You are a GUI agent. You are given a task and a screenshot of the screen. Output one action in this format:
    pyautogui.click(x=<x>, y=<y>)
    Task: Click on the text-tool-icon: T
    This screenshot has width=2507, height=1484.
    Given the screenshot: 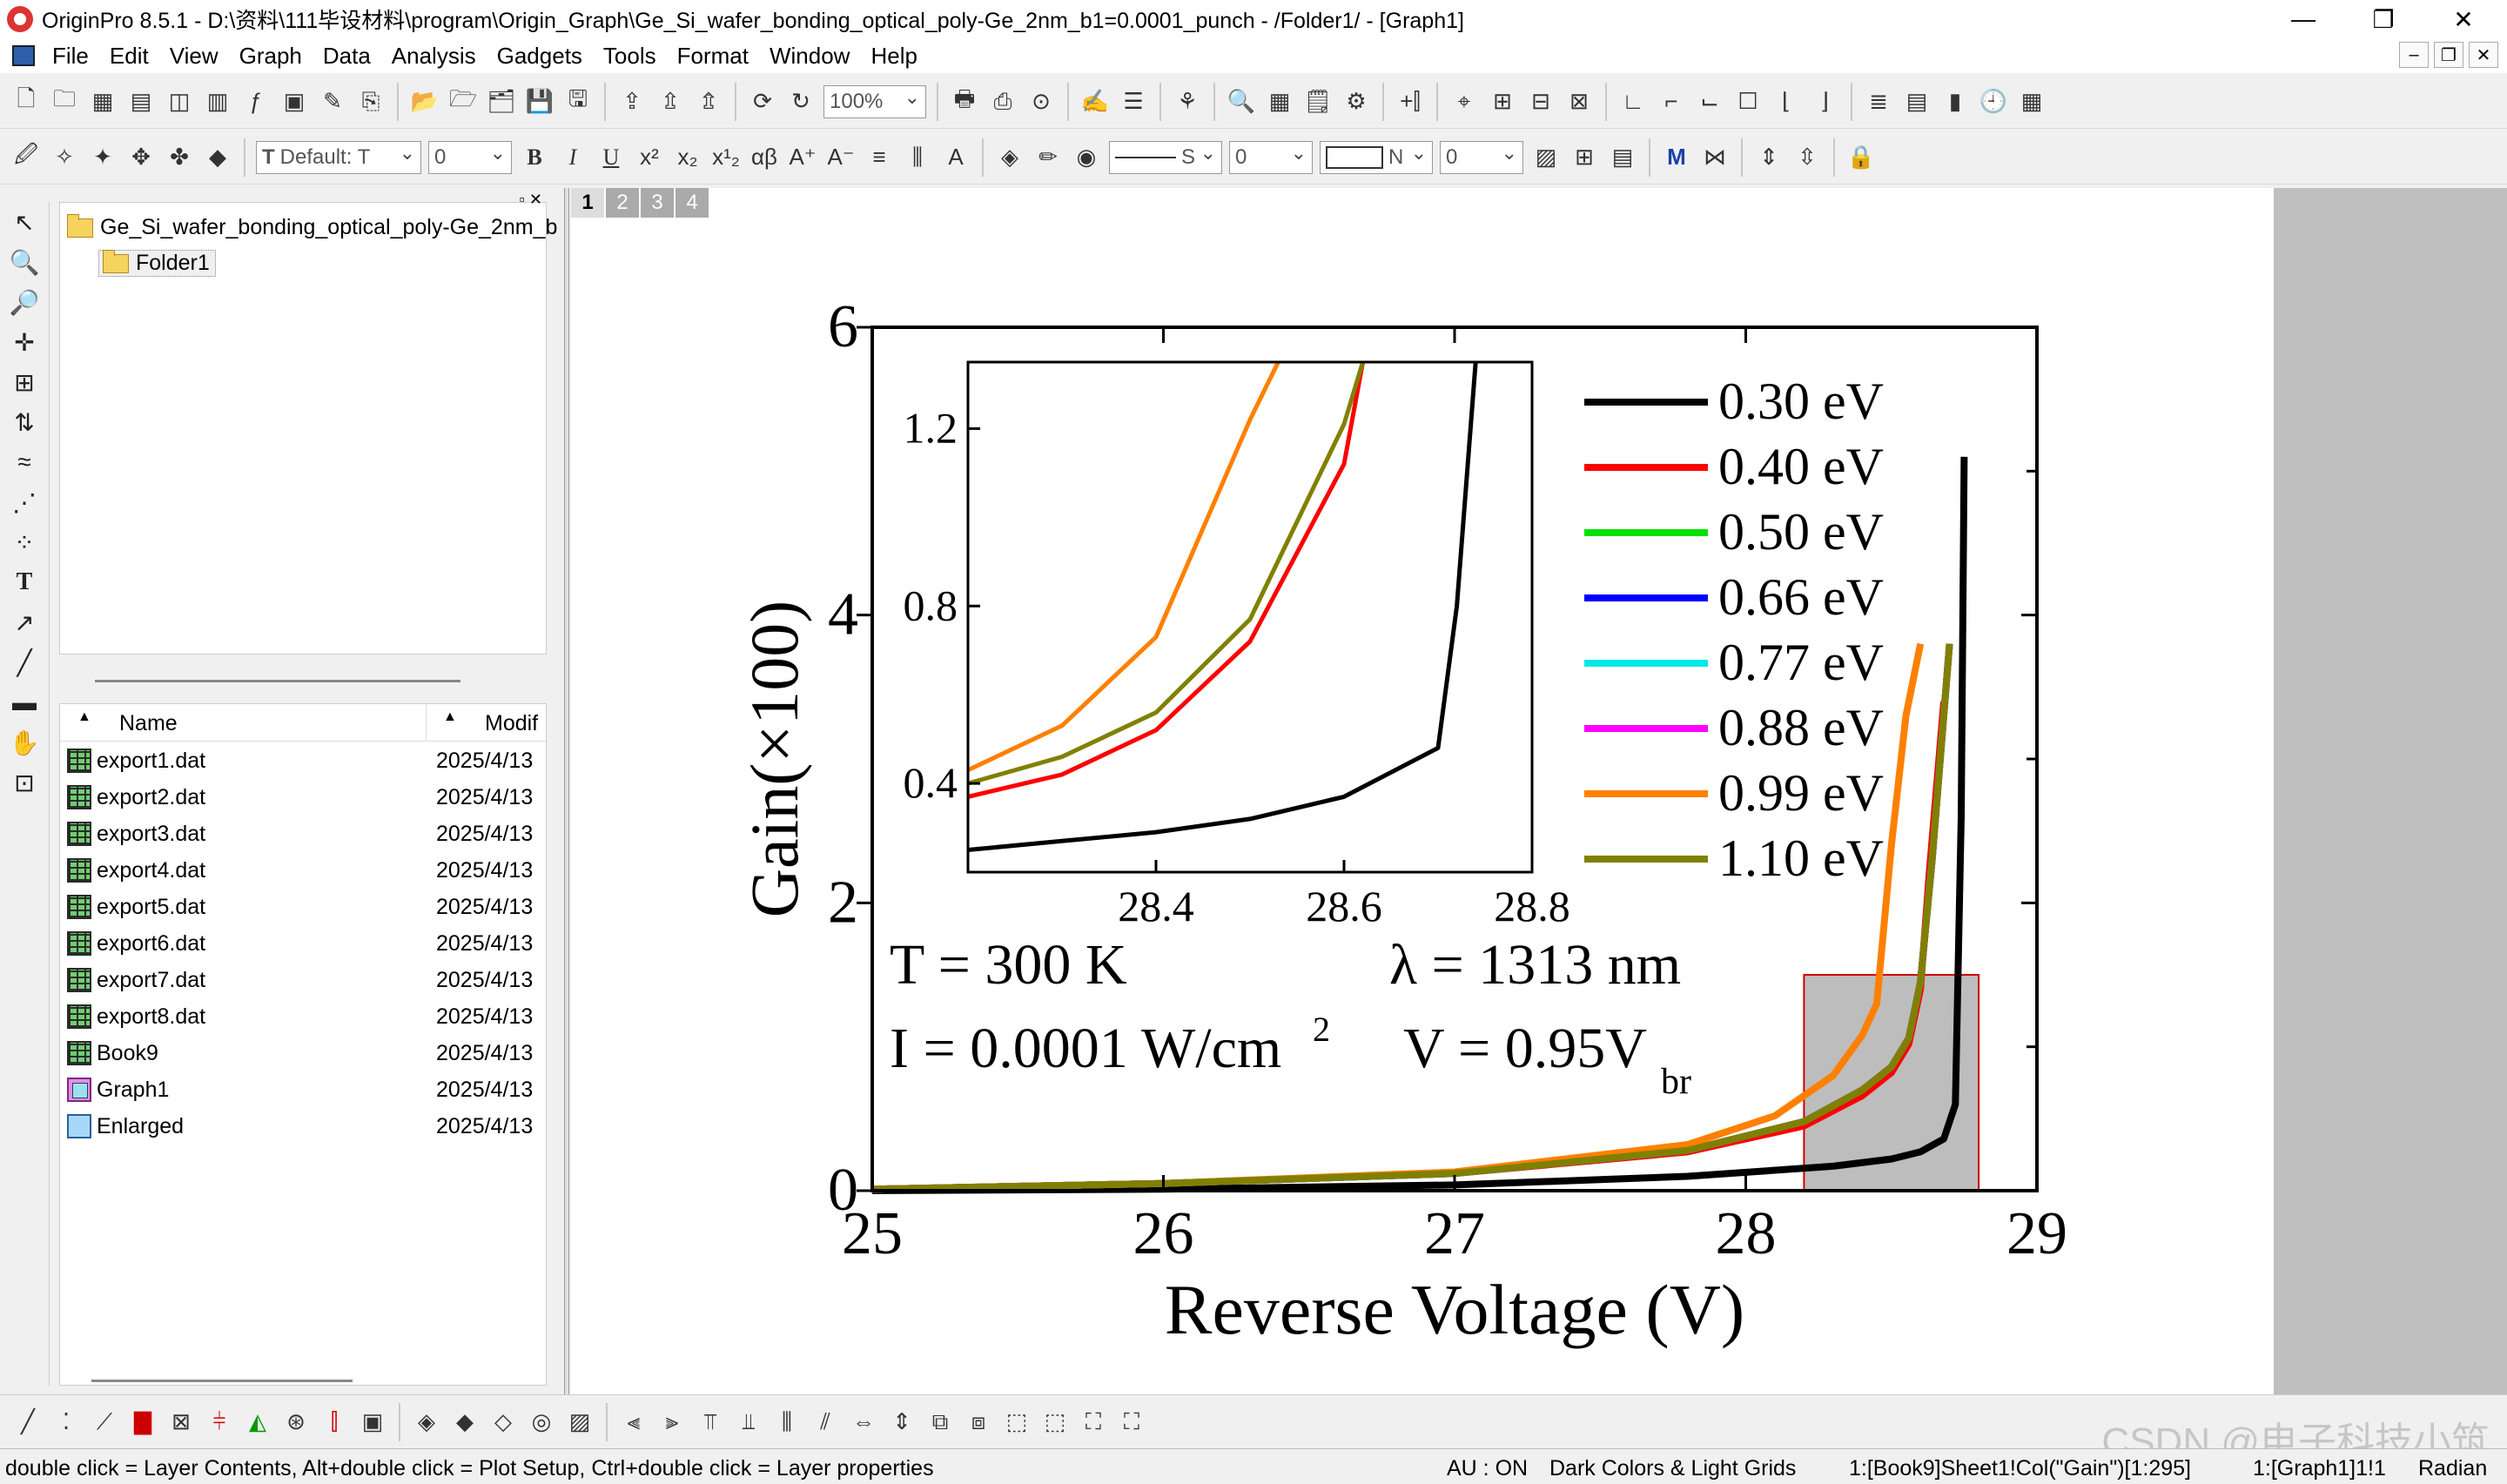 What is the action you would take?
    pyautogui.click(x=24, y=581)
    